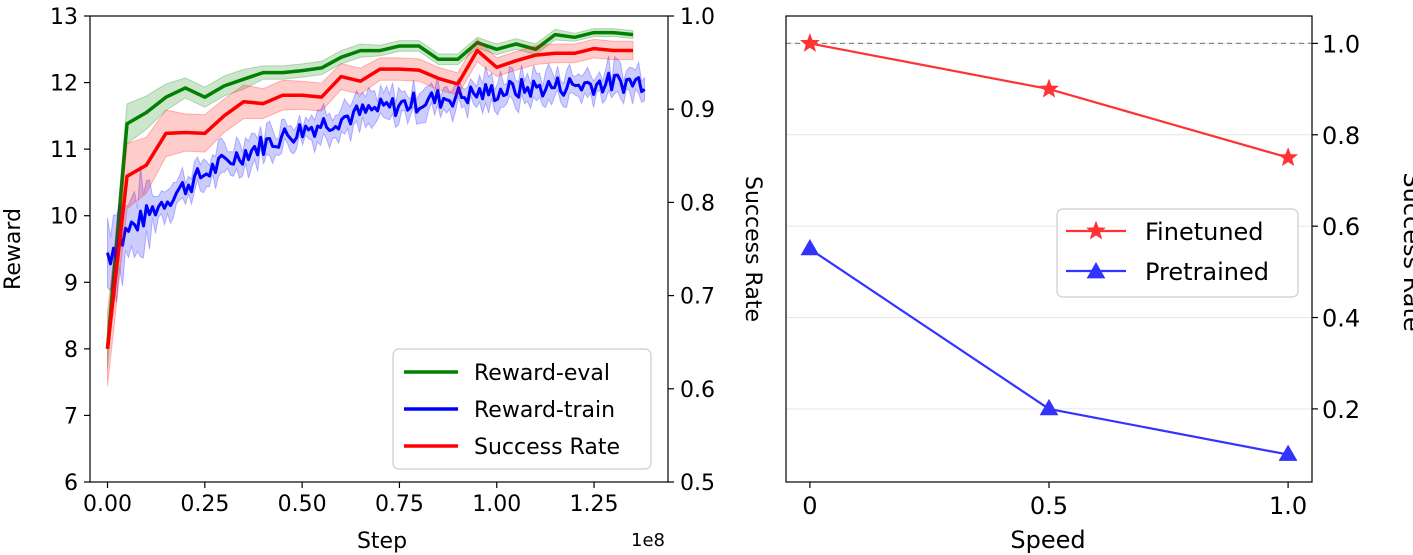 The height and width of the screenshot is (555, 1413). Describe the element at coordinates (71, 483) in the screenshot. I see `y-tick-label: 6` at that location.